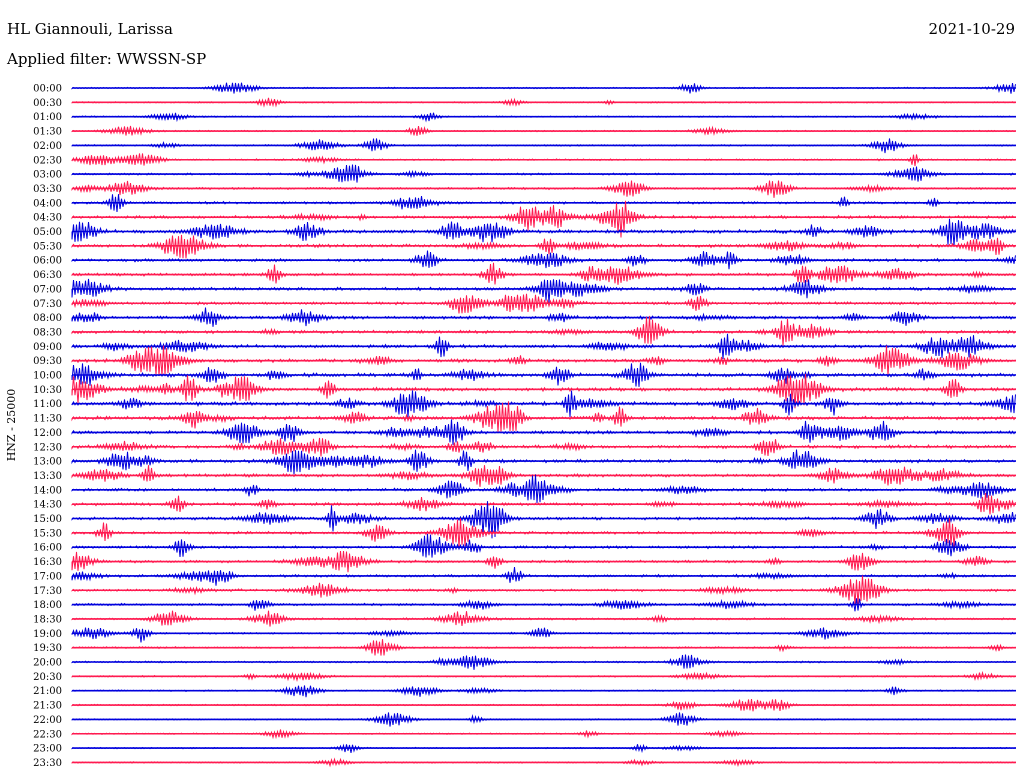  I want to click on row-time-label: 14:00, so click(47, 490).